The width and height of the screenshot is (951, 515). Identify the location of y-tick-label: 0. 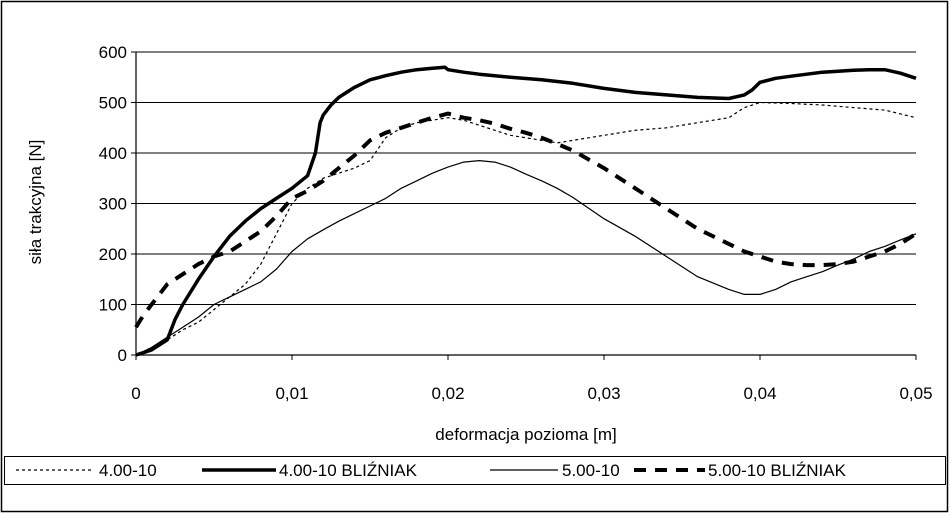
(122, 355).